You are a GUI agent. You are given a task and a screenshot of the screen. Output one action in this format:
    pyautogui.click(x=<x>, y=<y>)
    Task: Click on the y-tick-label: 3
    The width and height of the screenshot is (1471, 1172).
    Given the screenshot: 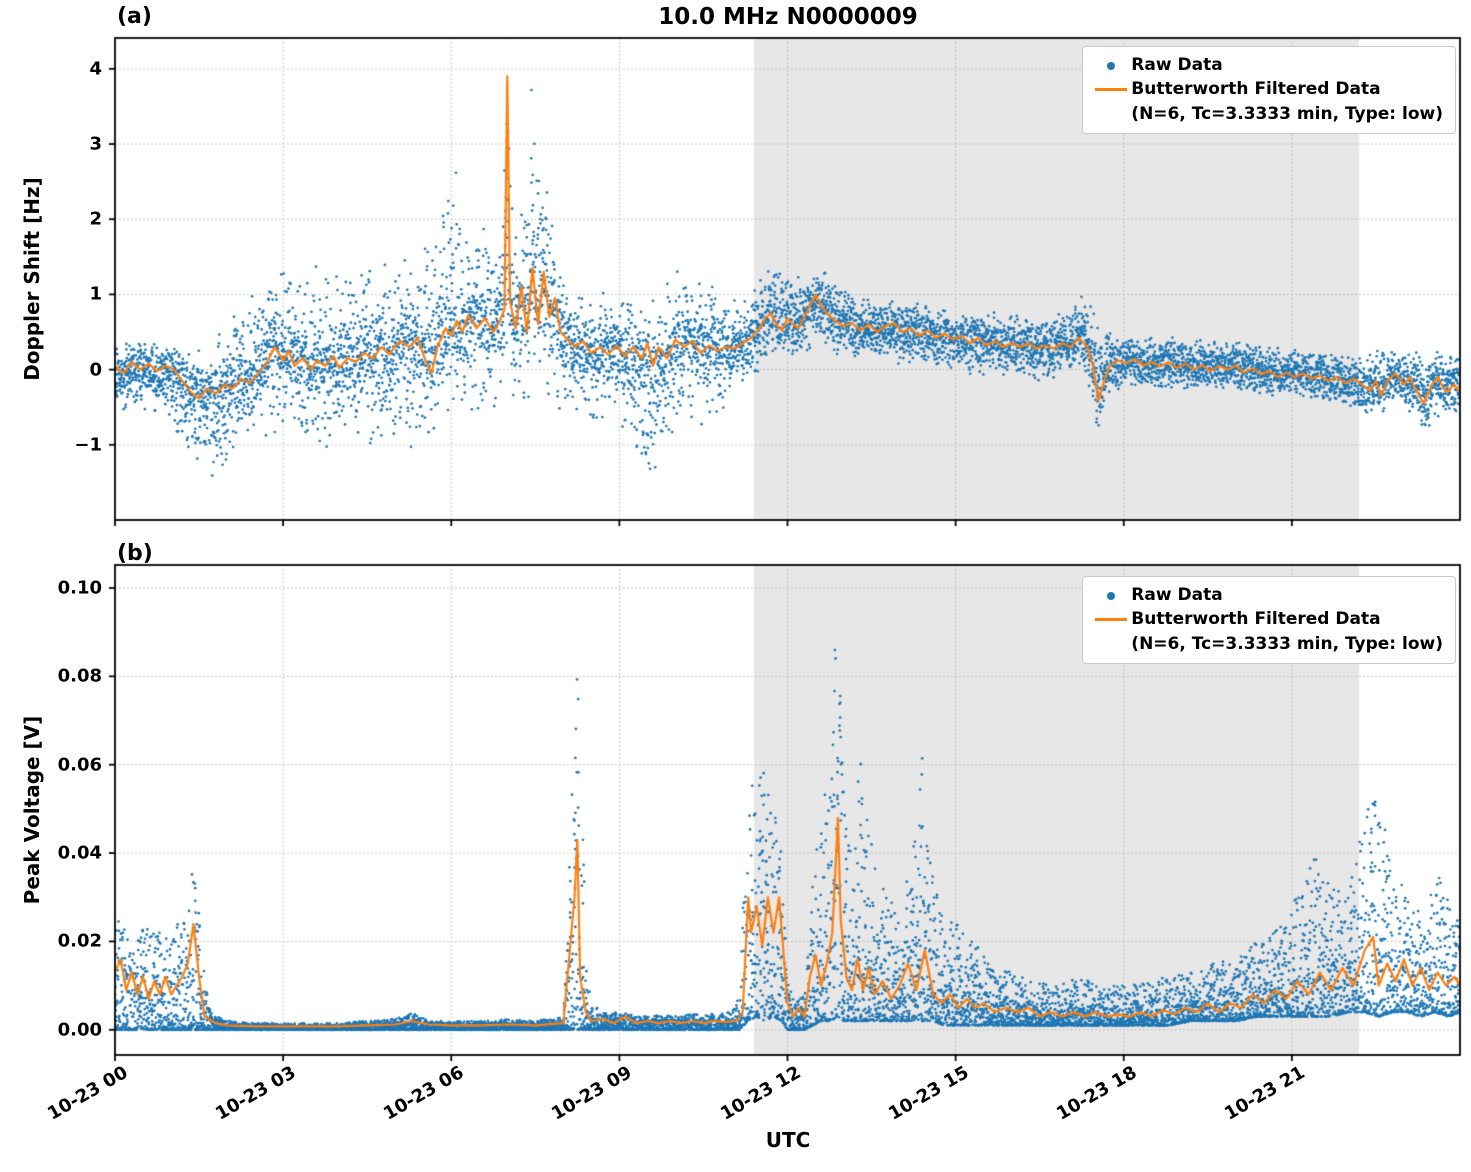 What is the action you would take?
    pyautogui.click(x=95, y=144)
    